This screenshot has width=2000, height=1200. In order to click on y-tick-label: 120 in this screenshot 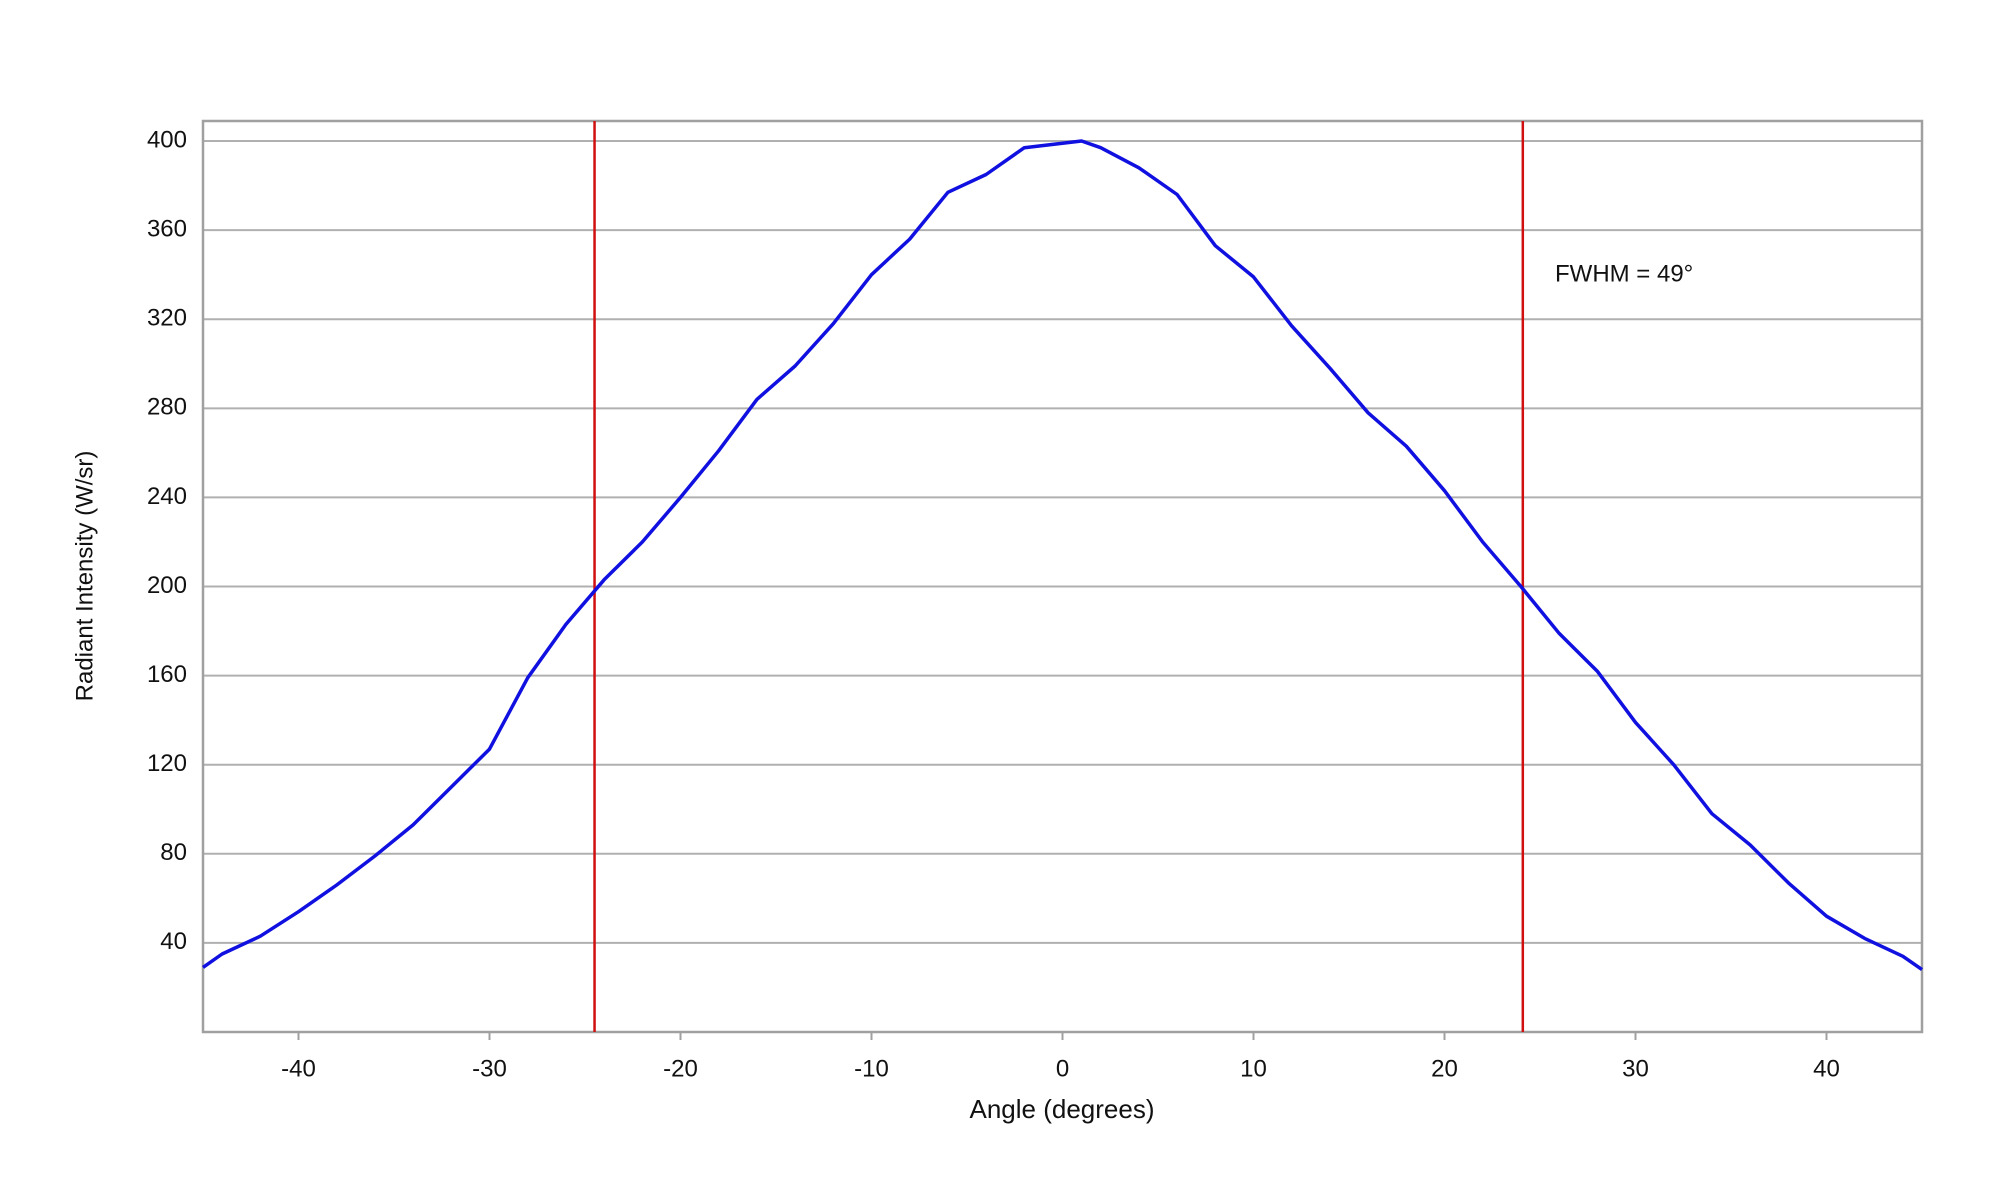, I will do `click(167, 763)`.